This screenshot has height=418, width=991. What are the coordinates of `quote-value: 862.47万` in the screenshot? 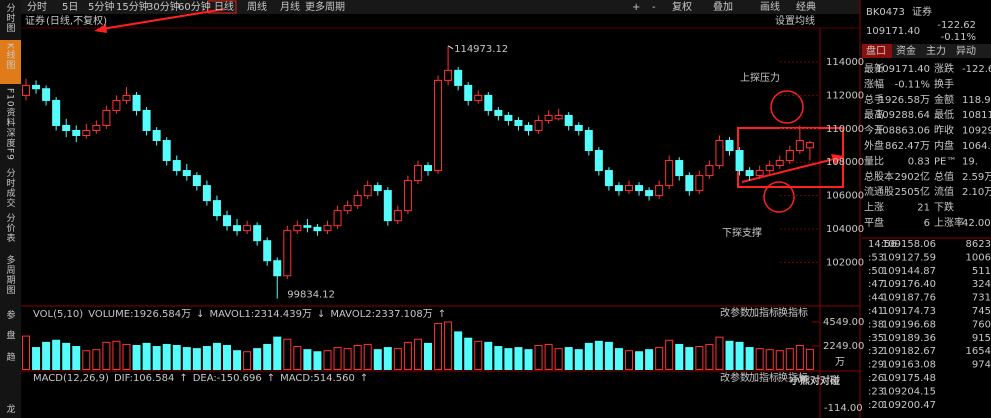 It's located at (907, 146).